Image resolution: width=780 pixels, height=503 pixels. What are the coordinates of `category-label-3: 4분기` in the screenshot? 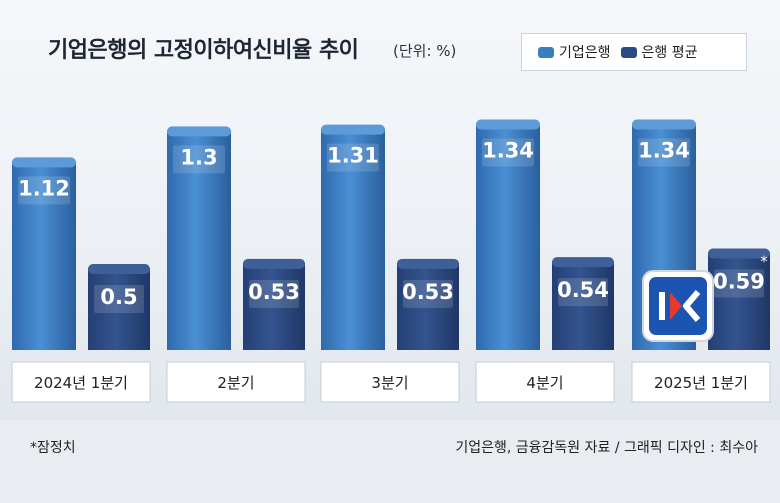 It's located at (544, 383).